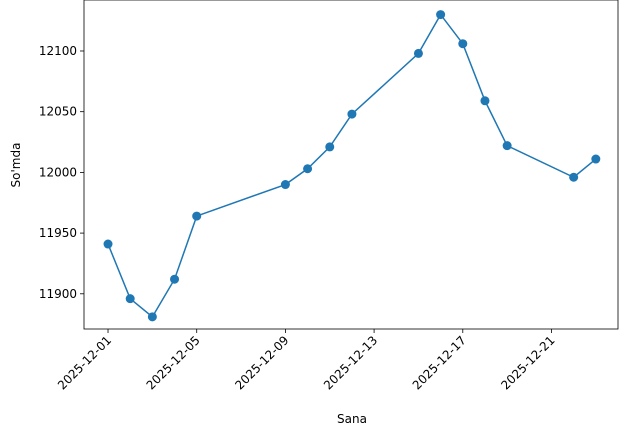  I want to click on y-tick-label: 12100, so click(58, 51).